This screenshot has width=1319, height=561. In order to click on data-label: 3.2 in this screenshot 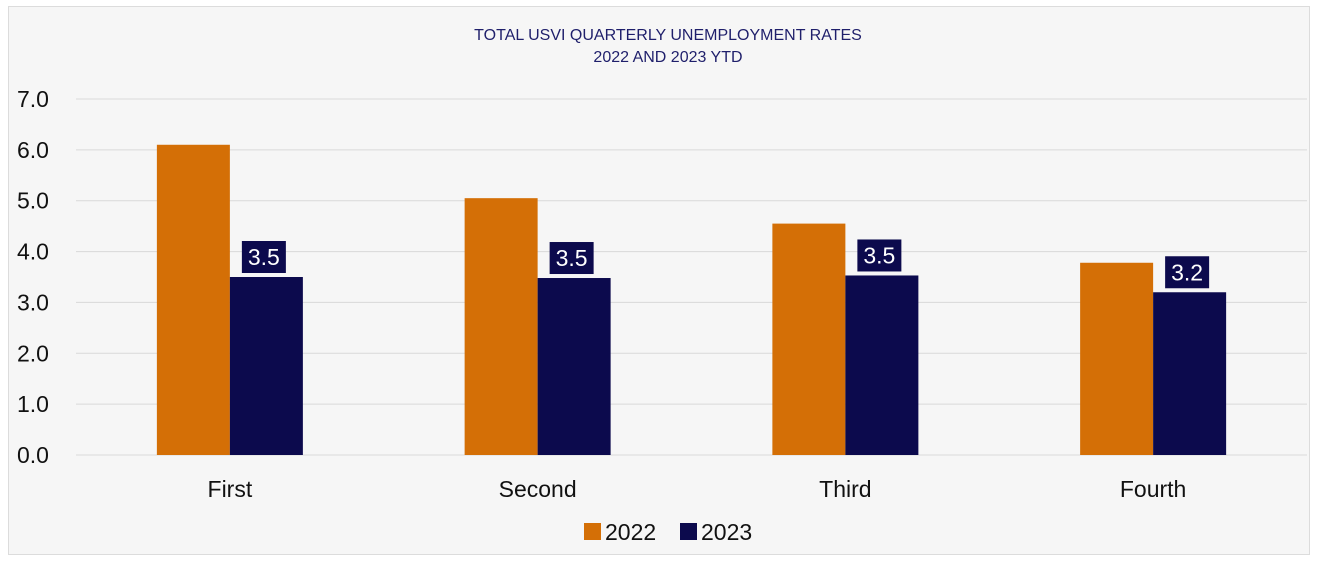, I will do `click(1187, 272)`.